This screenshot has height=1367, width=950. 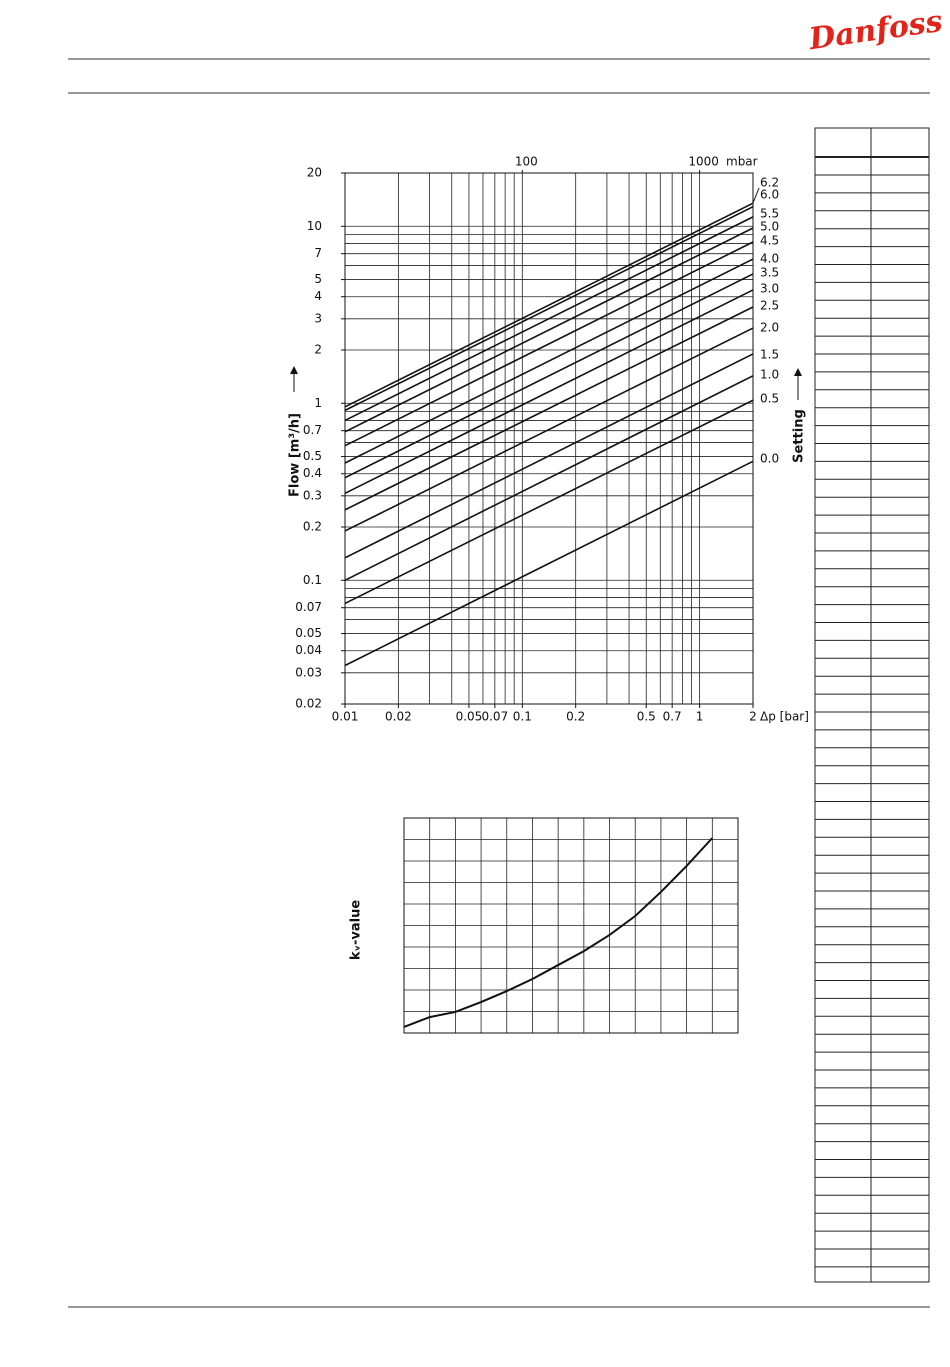 What do you see at coordinates (769, 183) in the screenshot?
I see `series-label: 6.2` at bounding box center [769, 183].